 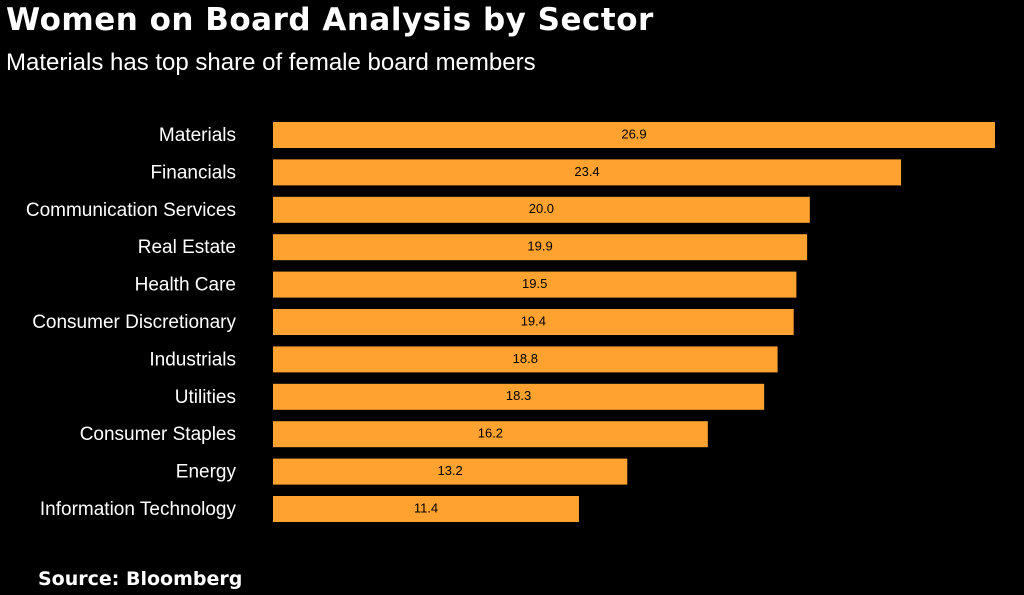 I want to click on value-label-health-care: 19.5, so click(x=534, y=283).